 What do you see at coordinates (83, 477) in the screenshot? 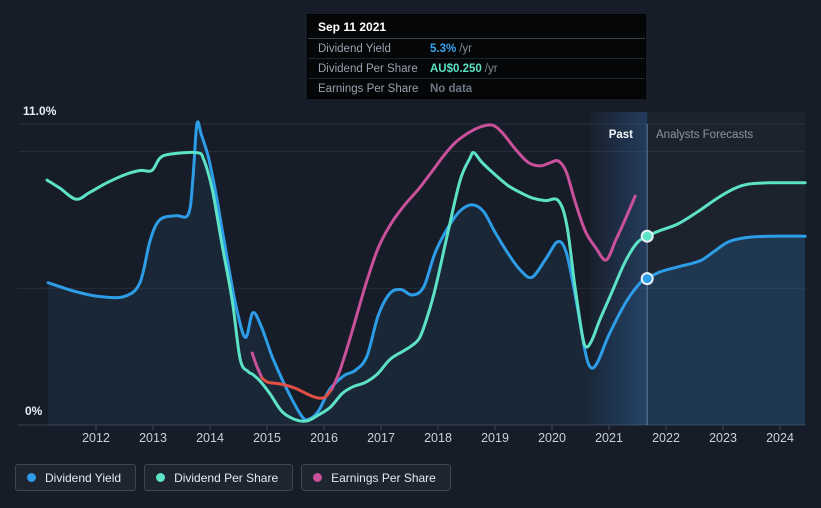
I see `legend-label: Dividend Yield` at bounding box center [83, 477].